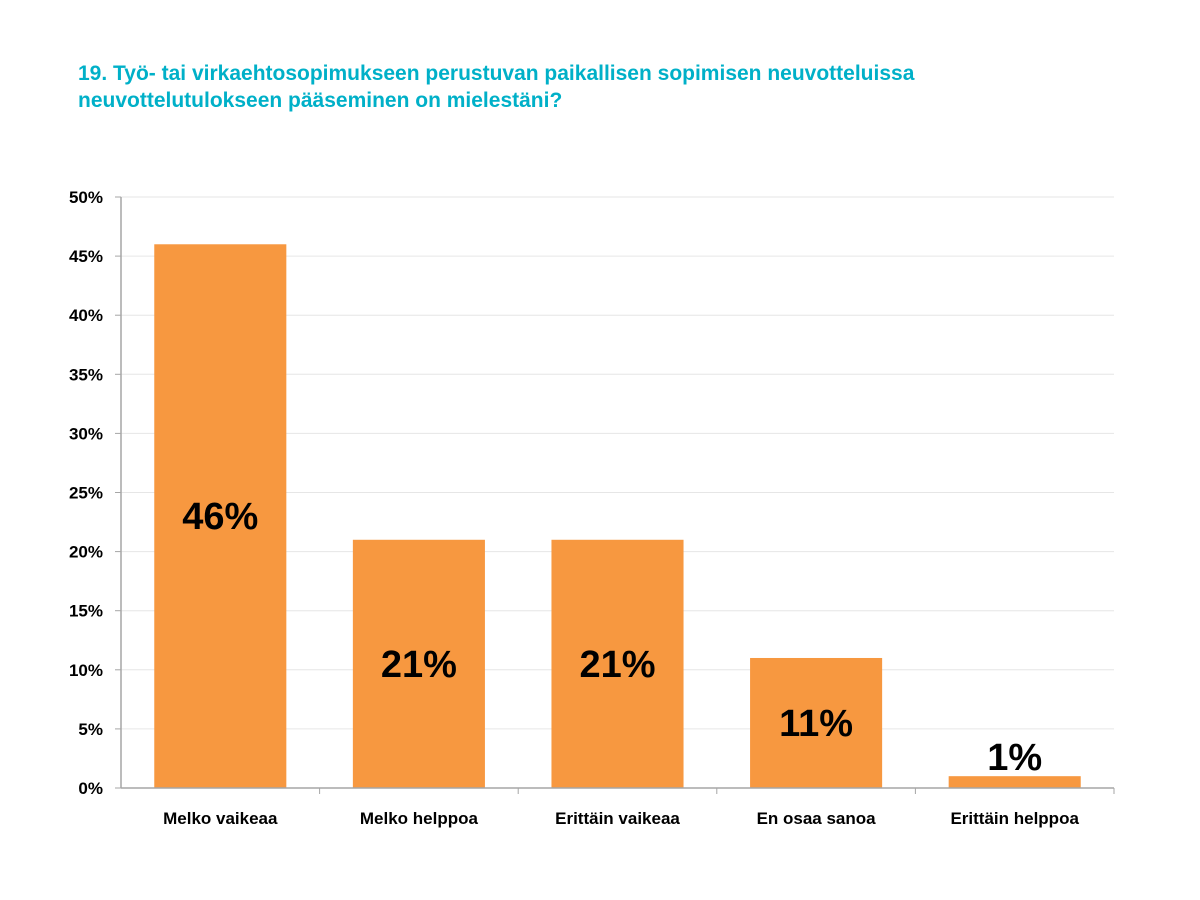 Image resolution: width=1200 pixels, height=900 pixels. Describe the element at coordinates (86, 197) in the screenshot. I see `y-tick-label: 50%` at that location.